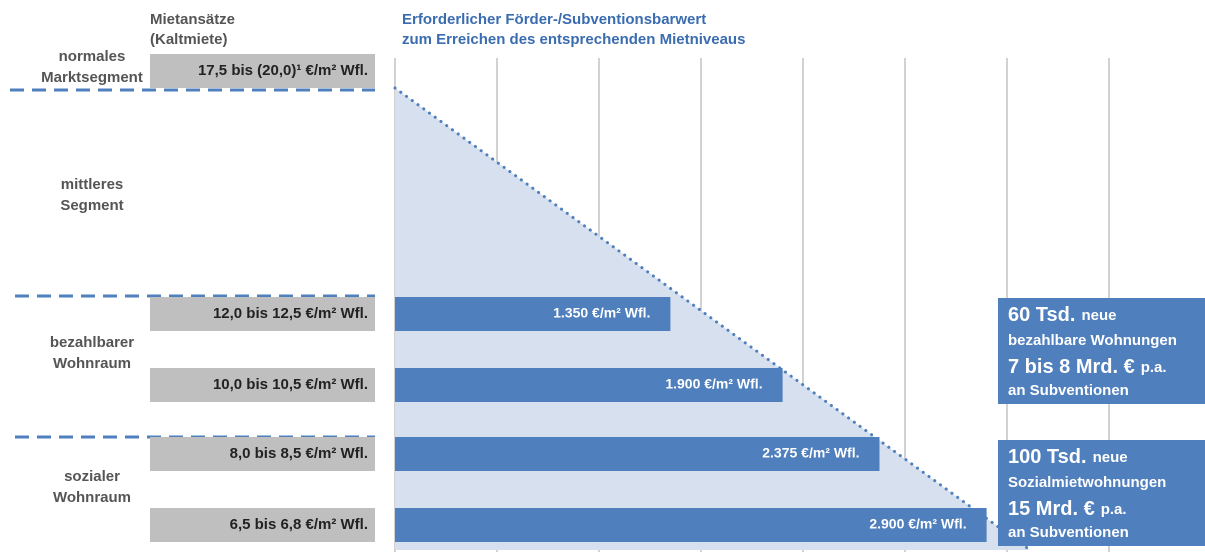  I want to click on value-label: 1.900 €/m² Wfl., so click(713, 384).